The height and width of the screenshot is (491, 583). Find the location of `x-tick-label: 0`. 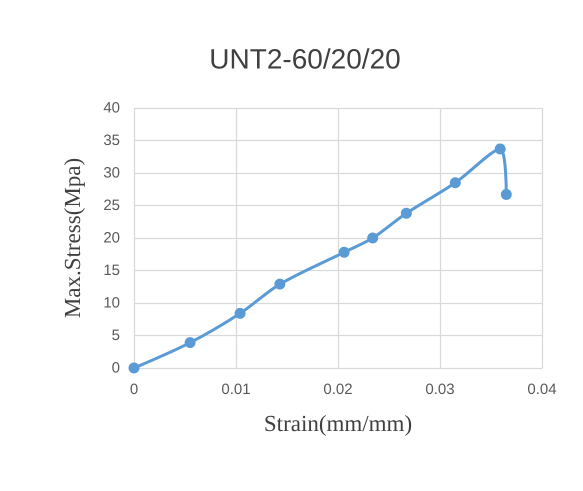

x-tick-label: 0 is located at coordinates (134, 389).